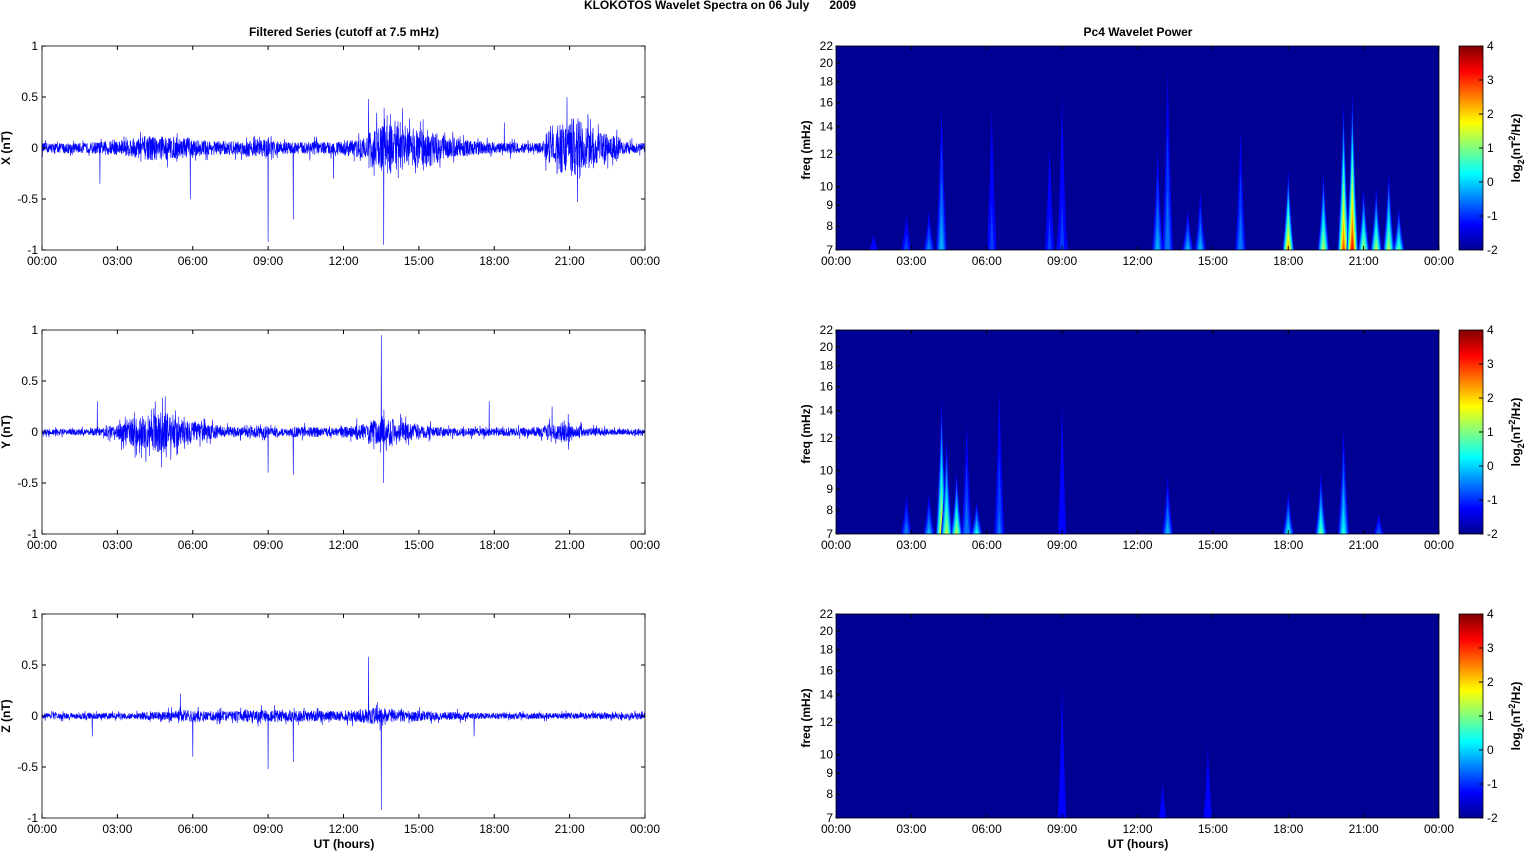  I want to click on y-axis-label: Y (nT), so click(6, 432).